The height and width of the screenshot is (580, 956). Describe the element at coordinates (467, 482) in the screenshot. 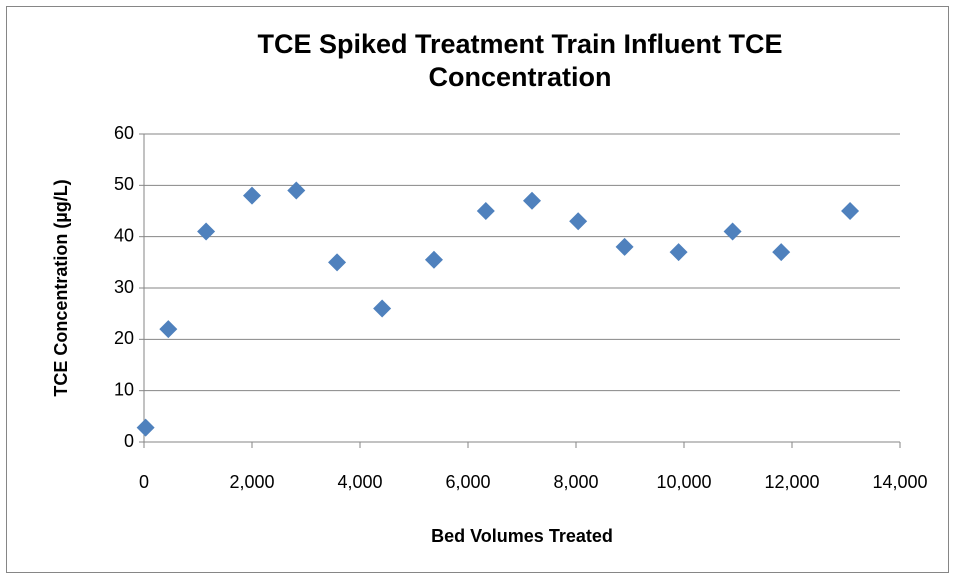

I see `x-tick-label: 6,000` at that location.